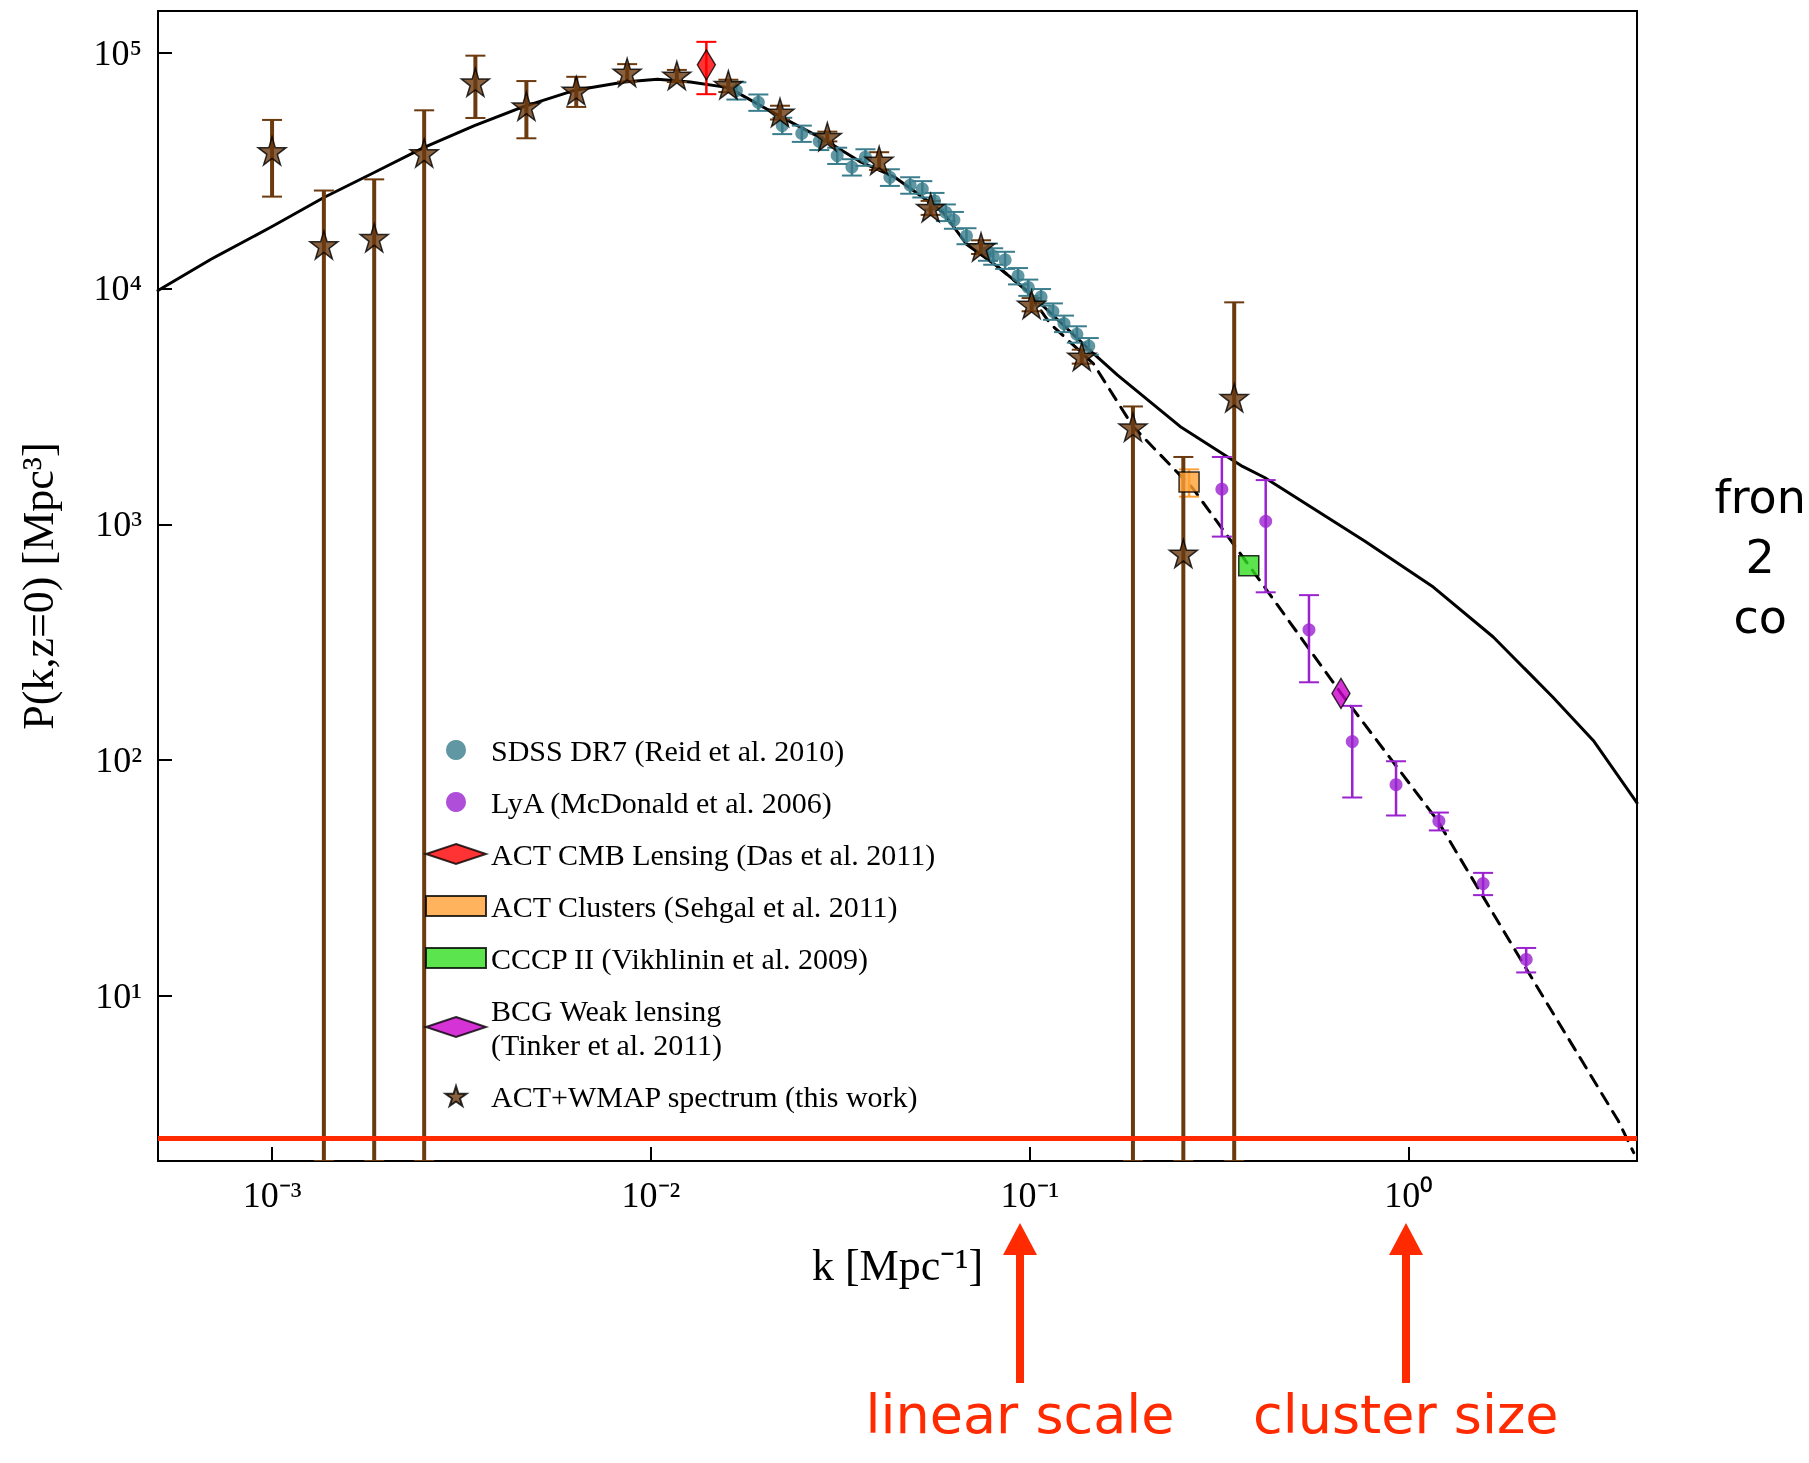 The width and height of the screenshot is (1809, 1463). What do you see at coordinates (704, 1096) in the screenshot?
I see `legend-label: ACT+WMAP spectrum (this work)` at bounding box center [704, 1096].